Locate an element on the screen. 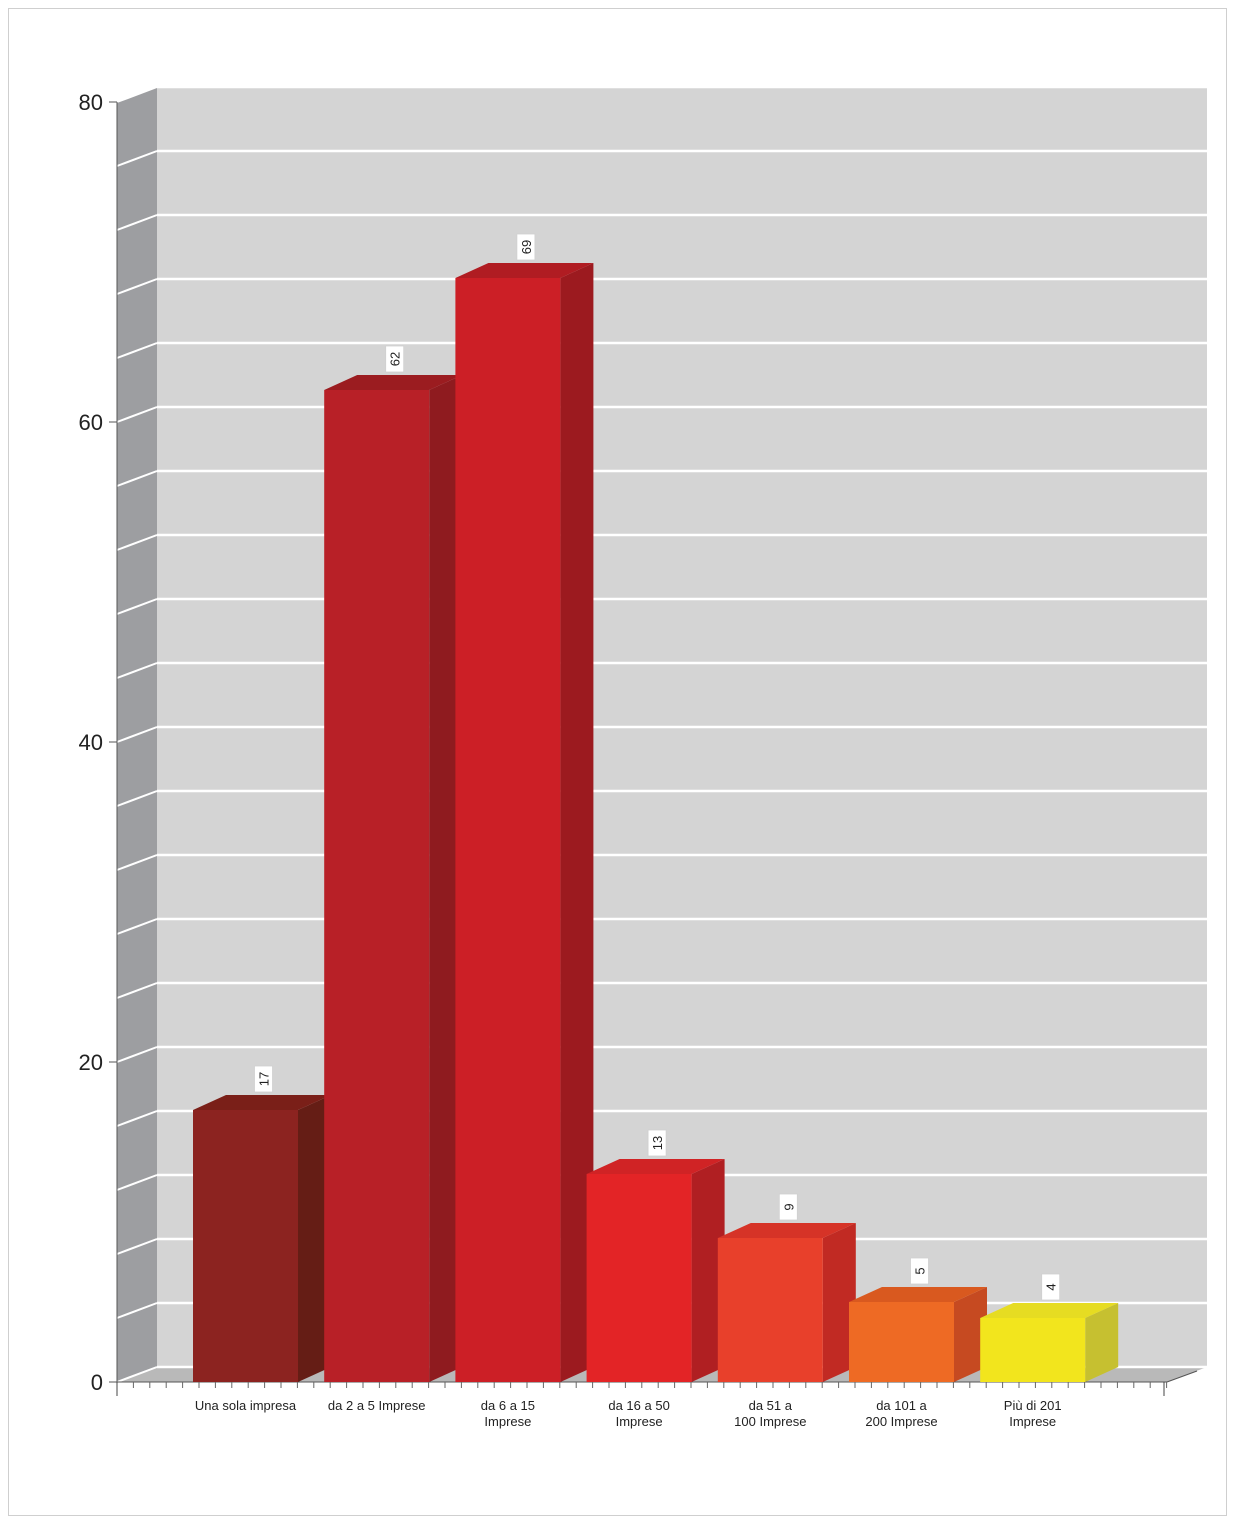 The height and width of the screenshot is (1524, 1237). data-label: 17 is located at coordinates (263, 1079).